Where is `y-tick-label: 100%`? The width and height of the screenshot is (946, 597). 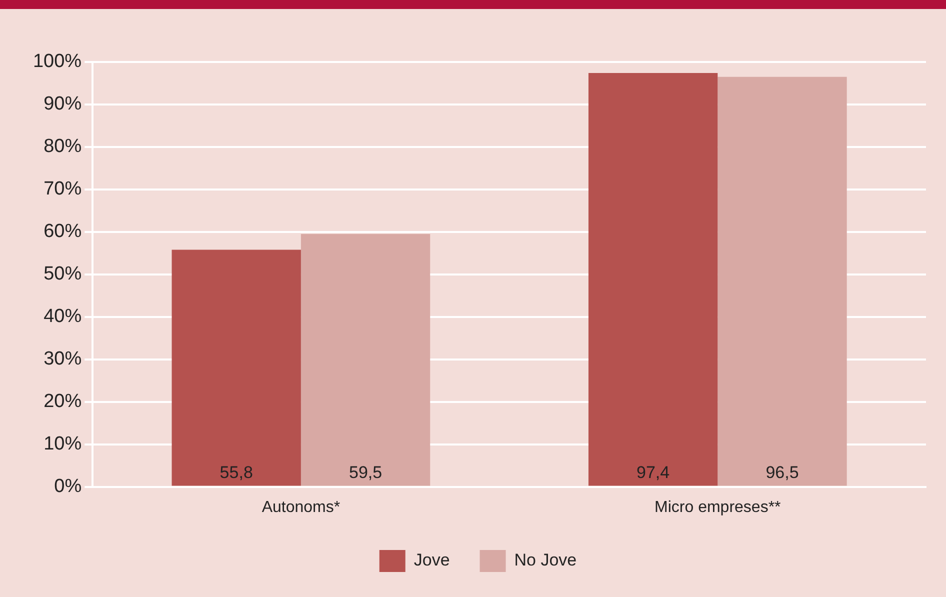
y-tick-label: 100% is located at coordinates (57, 61).